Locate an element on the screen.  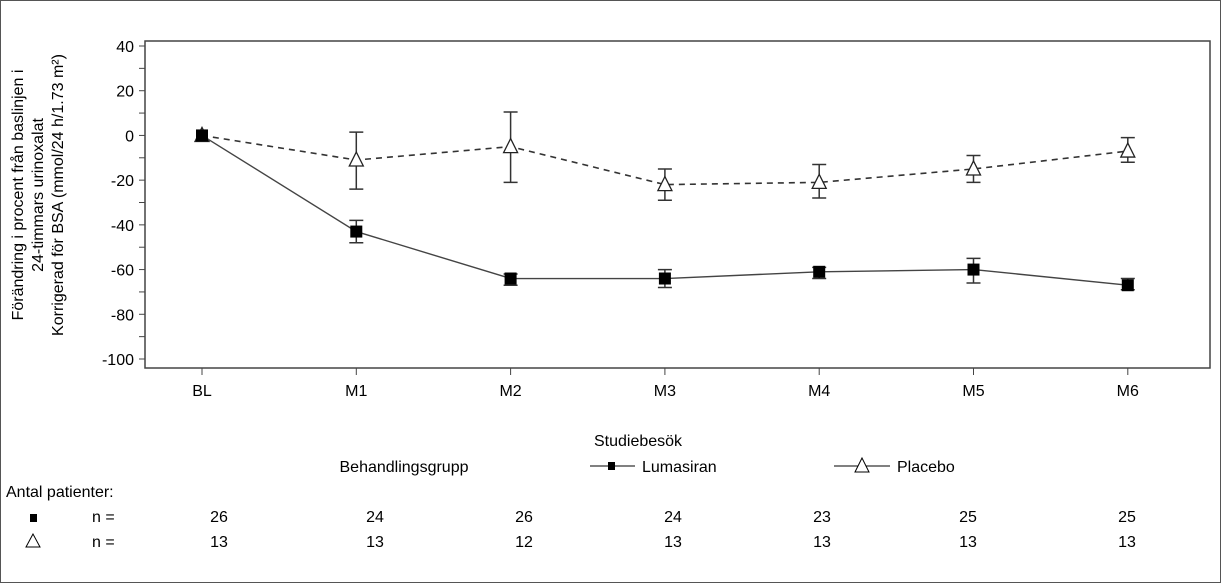
patients-square-icon is located at coordinates (33, 518).